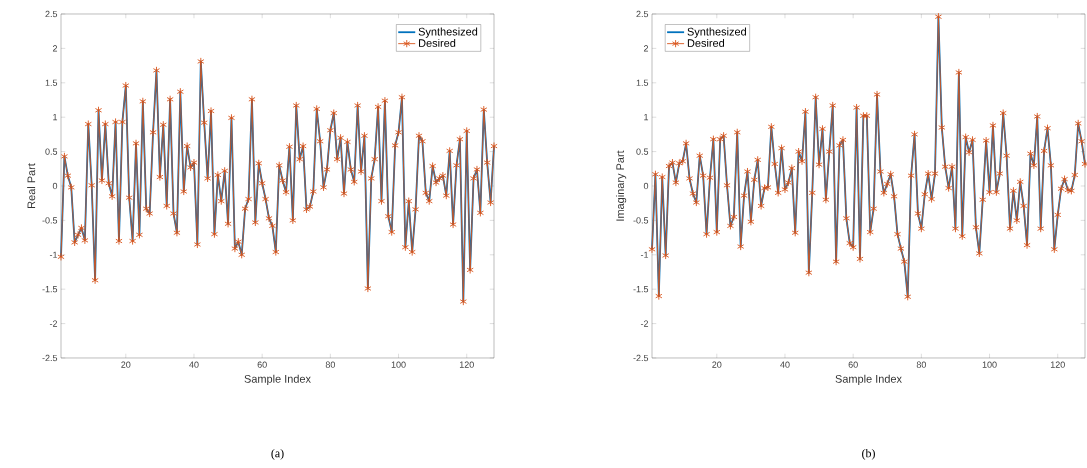 The image size is (1087, 468). Describe the element at coordinates (31, 185) in the screenshot. I see `y-axis-title: Real Part` at that location.